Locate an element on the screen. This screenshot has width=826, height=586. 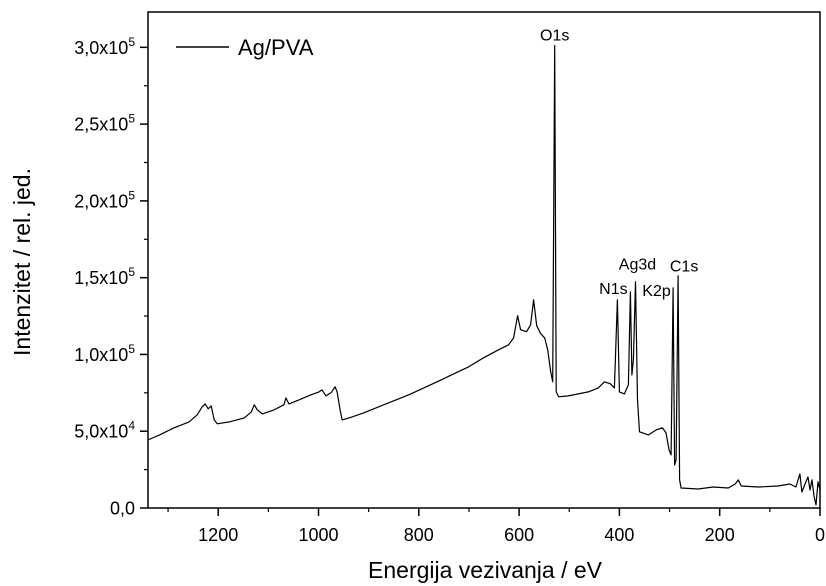
legend-label: Ag/PVA is located at coordinates (276, 47).